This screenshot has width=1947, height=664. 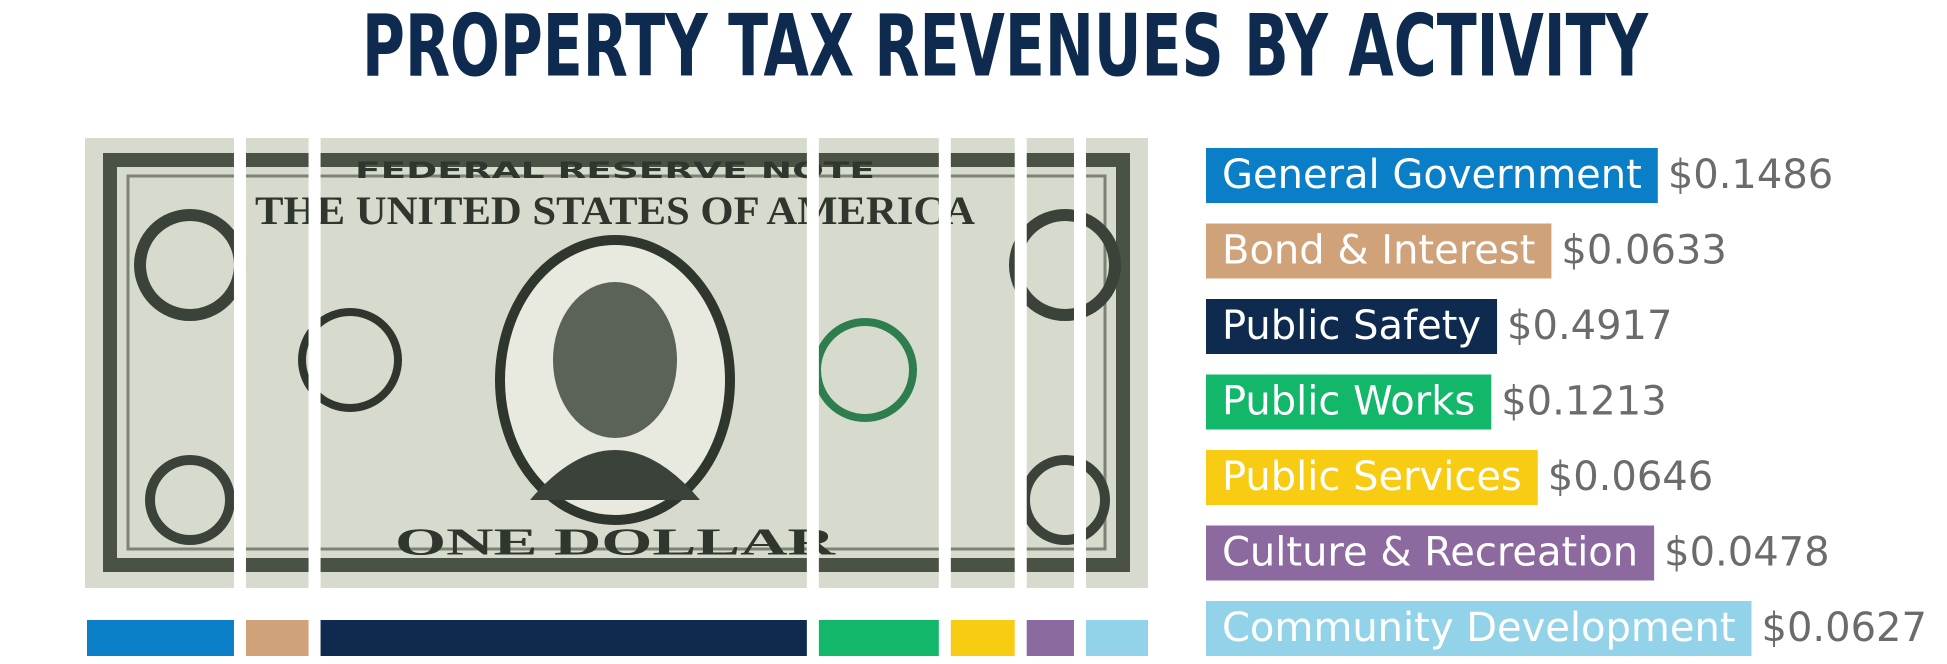 What do you see at coordinates (1746, 553) in the screenshot?
I see `value-label: $0.0478` at bounding box center [1746, 553].